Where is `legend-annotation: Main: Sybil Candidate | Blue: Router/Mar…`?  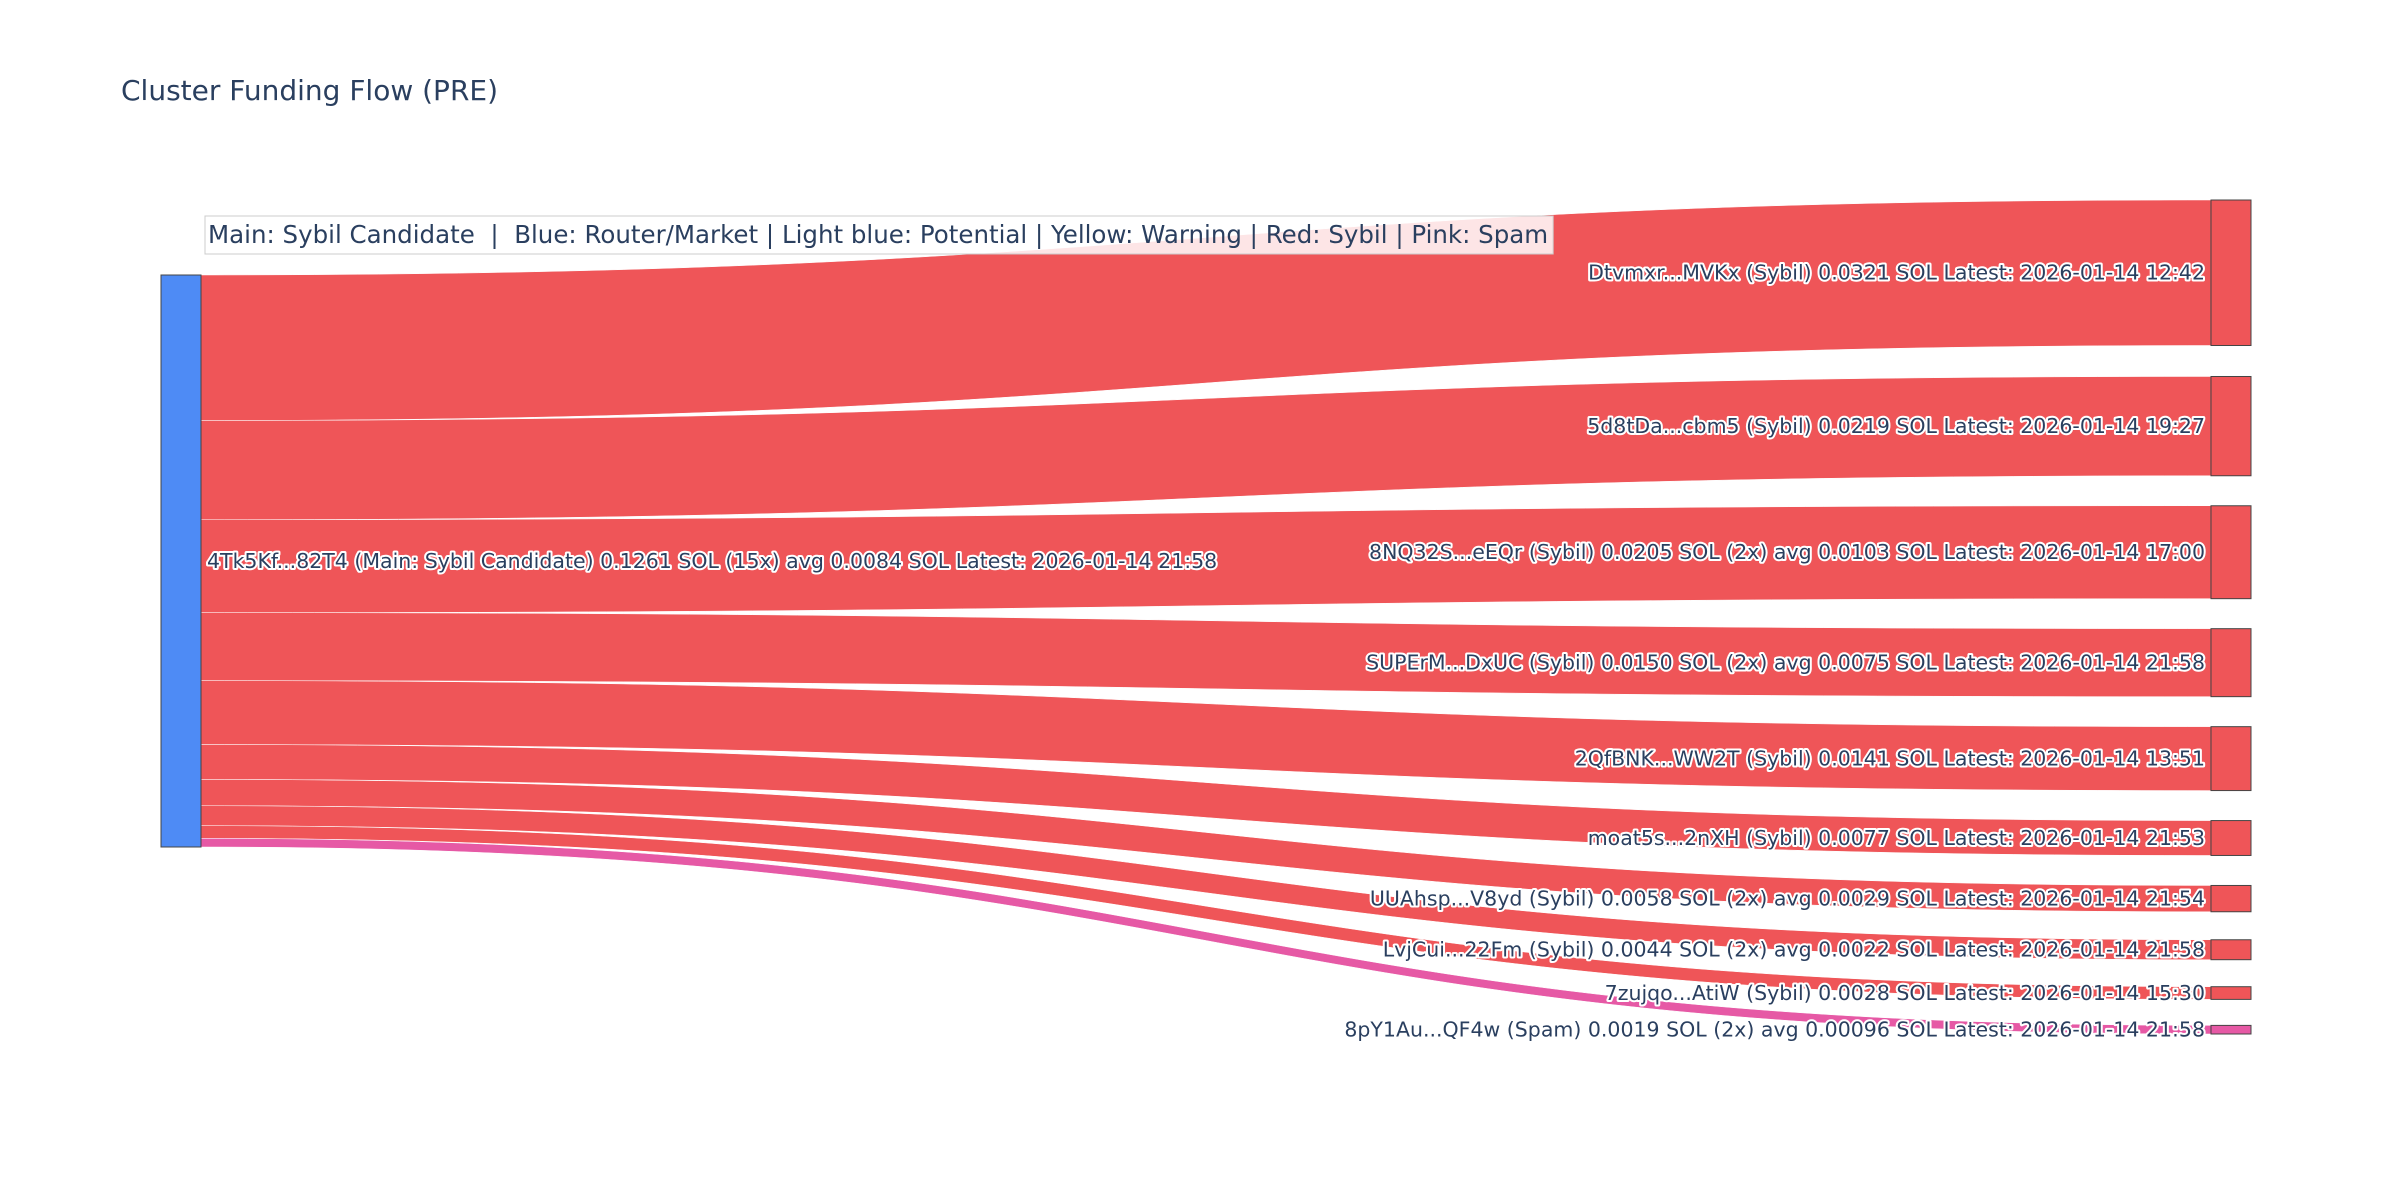 legend-annotation: Main: Sybil Candidate | Blue: Router/Mar… is located at coordinates (879, 235).